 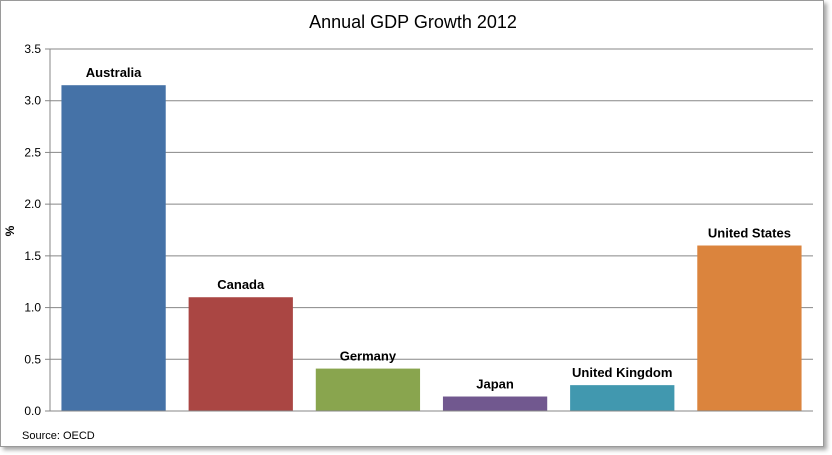 What do you see at coordinates (622, 372) in the screenshot?
I see `data-label-united-kingdom: United Kingdom` at bounding box center [622, 372].